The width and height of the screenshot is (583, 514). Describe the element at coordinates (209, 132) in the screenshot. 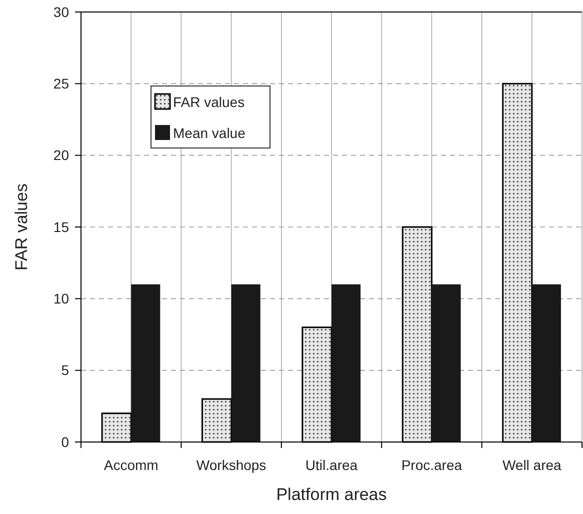

I see `legend-label: Mean value` at that location.